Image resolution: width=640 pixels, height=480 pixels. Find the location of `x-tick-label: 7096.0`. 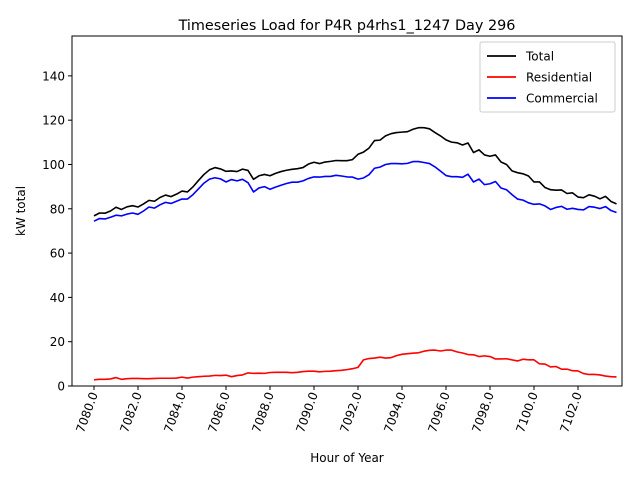

x-tick-label: 7096.0 is located at coordinates (439, 412).